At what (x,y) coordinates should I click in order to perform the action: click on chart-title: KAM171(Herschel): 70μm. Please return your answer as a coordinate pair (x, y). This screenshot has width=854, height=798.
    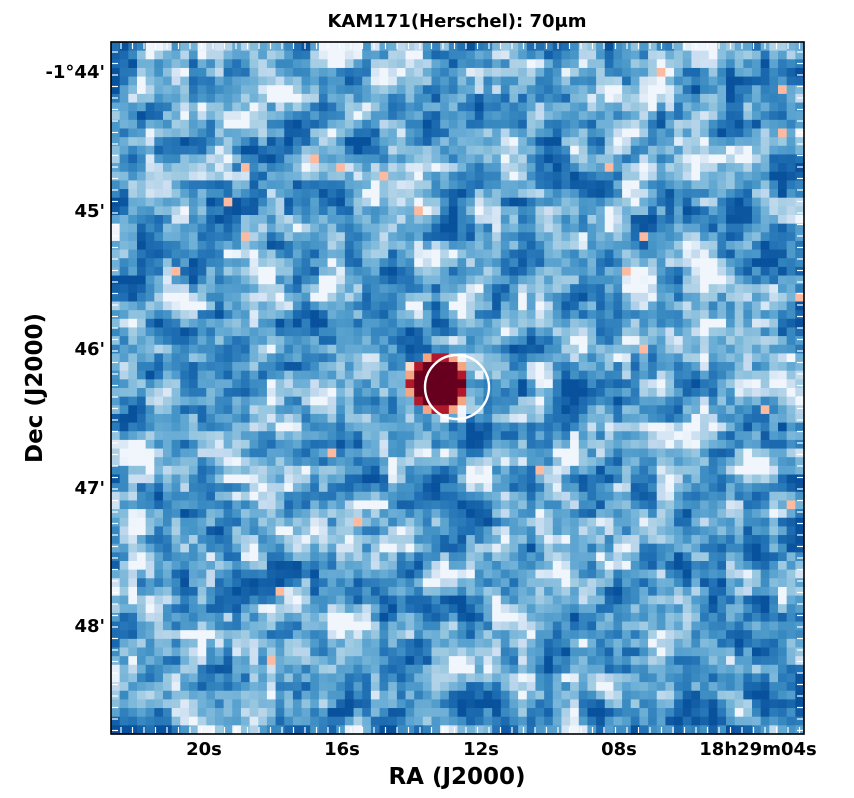
    Looking at the image, I should click on (456, 21).